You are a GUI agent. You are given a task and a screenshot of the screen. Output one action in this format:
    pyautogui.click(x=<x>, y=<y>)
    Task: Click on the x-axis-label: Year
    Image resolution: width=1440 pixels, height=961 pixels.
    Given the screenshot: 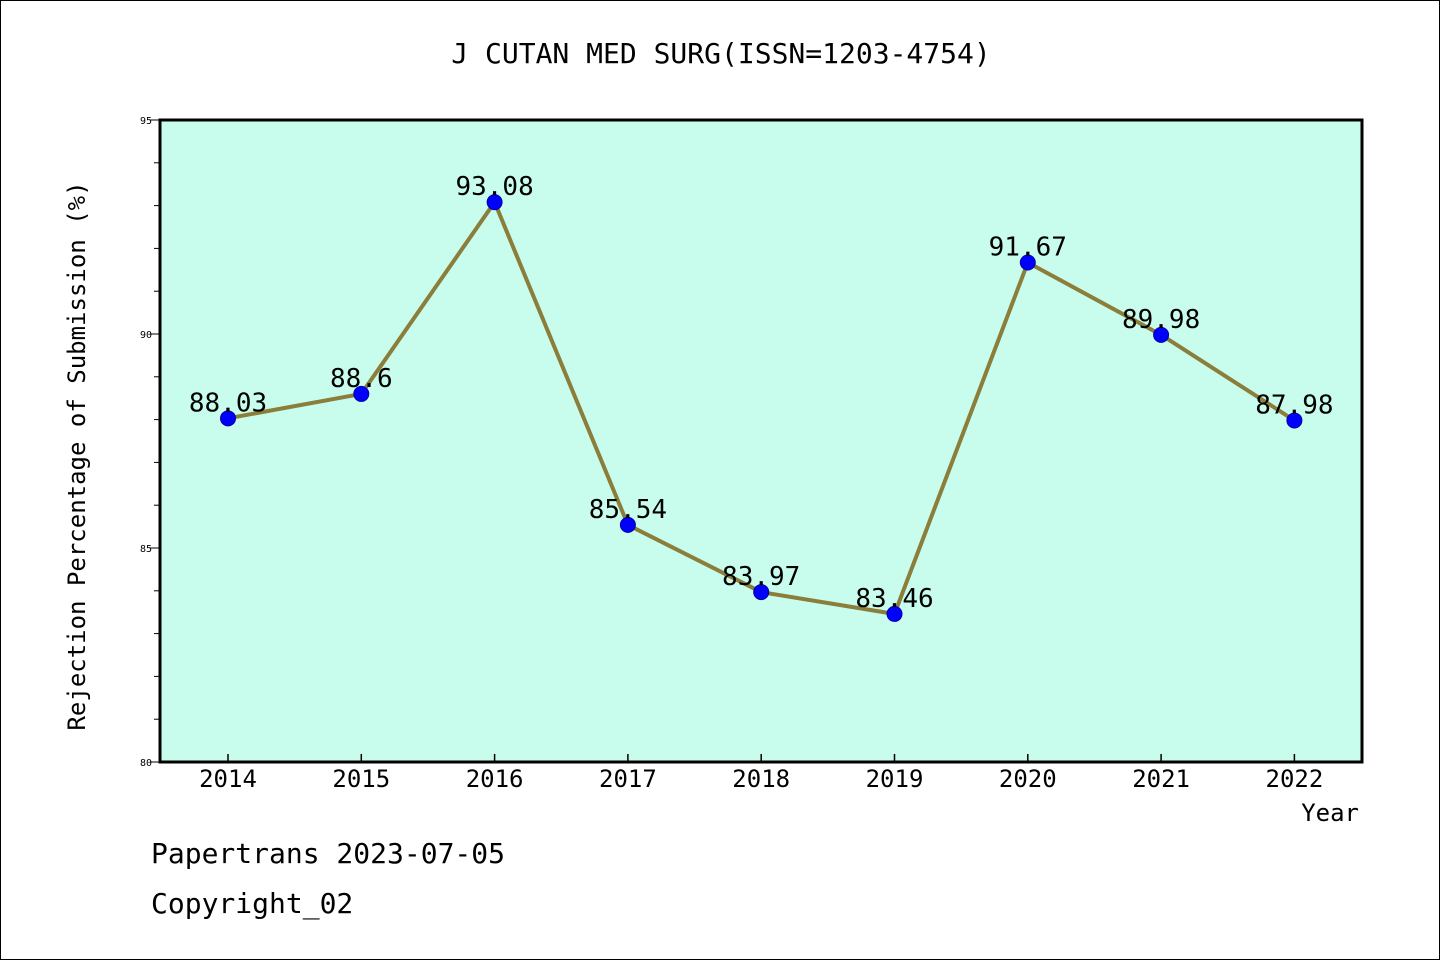 What is the action you would take?
    pyautogui.click(x=1330, y=813)
    